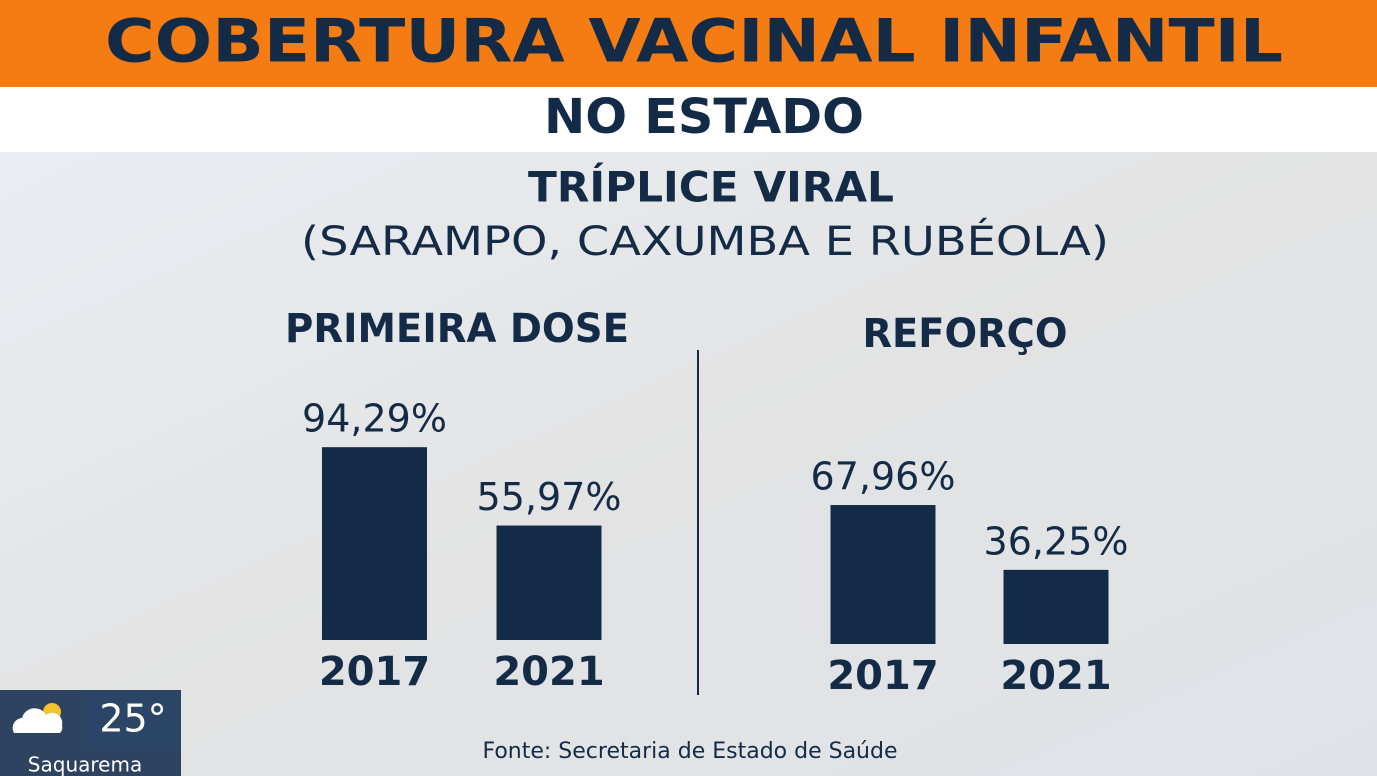  What do you see at coordinates (711, 187) in the screenshot?
I see `topic-title: TRÍPLICE VIRAL` at bounding box center [711, 187].